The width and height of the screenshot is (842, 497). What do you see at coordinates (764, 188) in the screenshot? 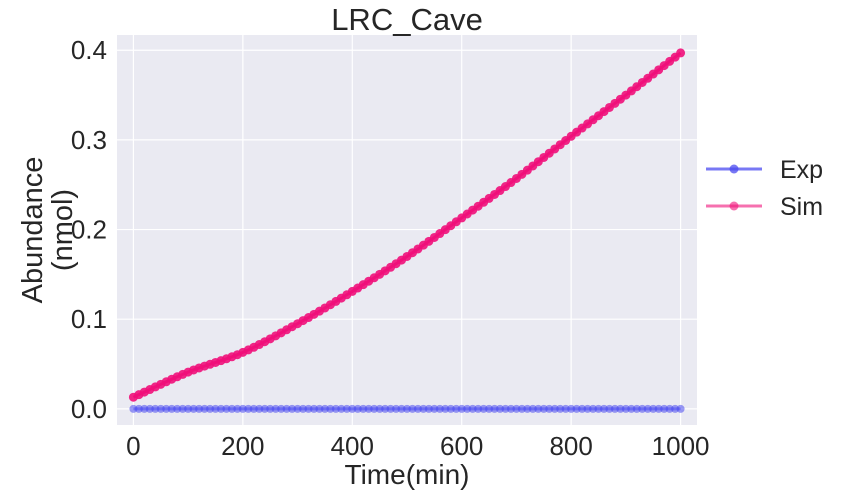
I see `legend: Exp Sim` at bounding box center [764, 188].